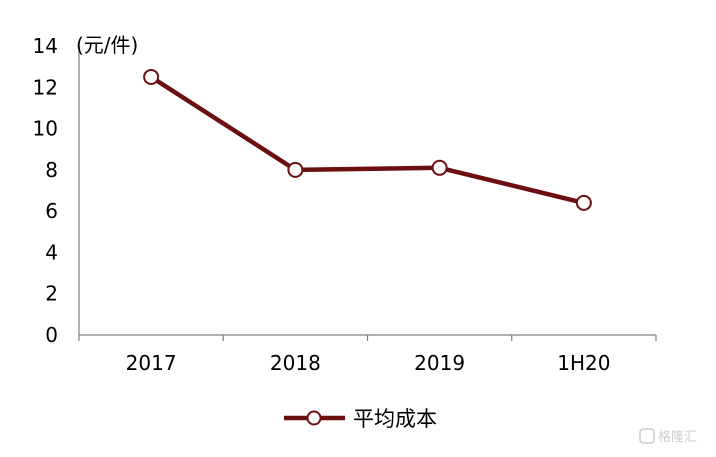 Image resolution: width=716 pixels, height=457 pixels. What do you see at coordinates (51, 252) in the screenshot?
I see `y-tick-label: 4` at bounding box center [51, 252].